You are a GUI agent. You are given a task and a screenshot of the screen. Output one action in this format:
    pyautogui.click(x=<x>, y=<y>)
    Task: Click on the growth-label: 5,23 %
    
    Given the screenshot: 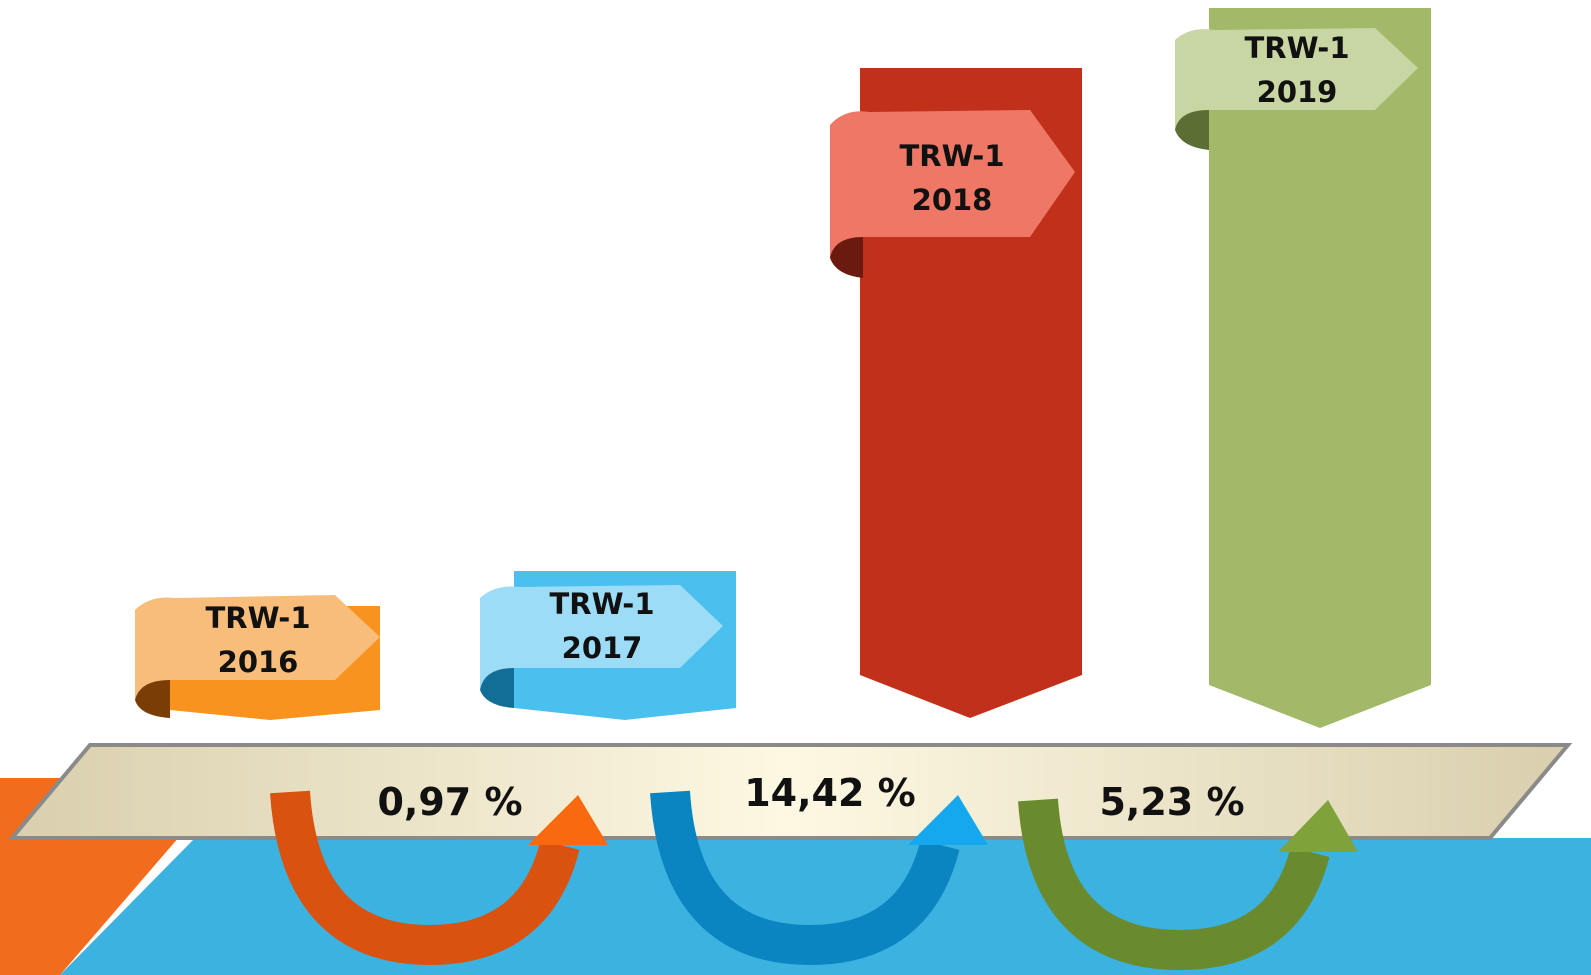 What is the action you would take?
    pyautogui.click(x=1171, y=802)
    